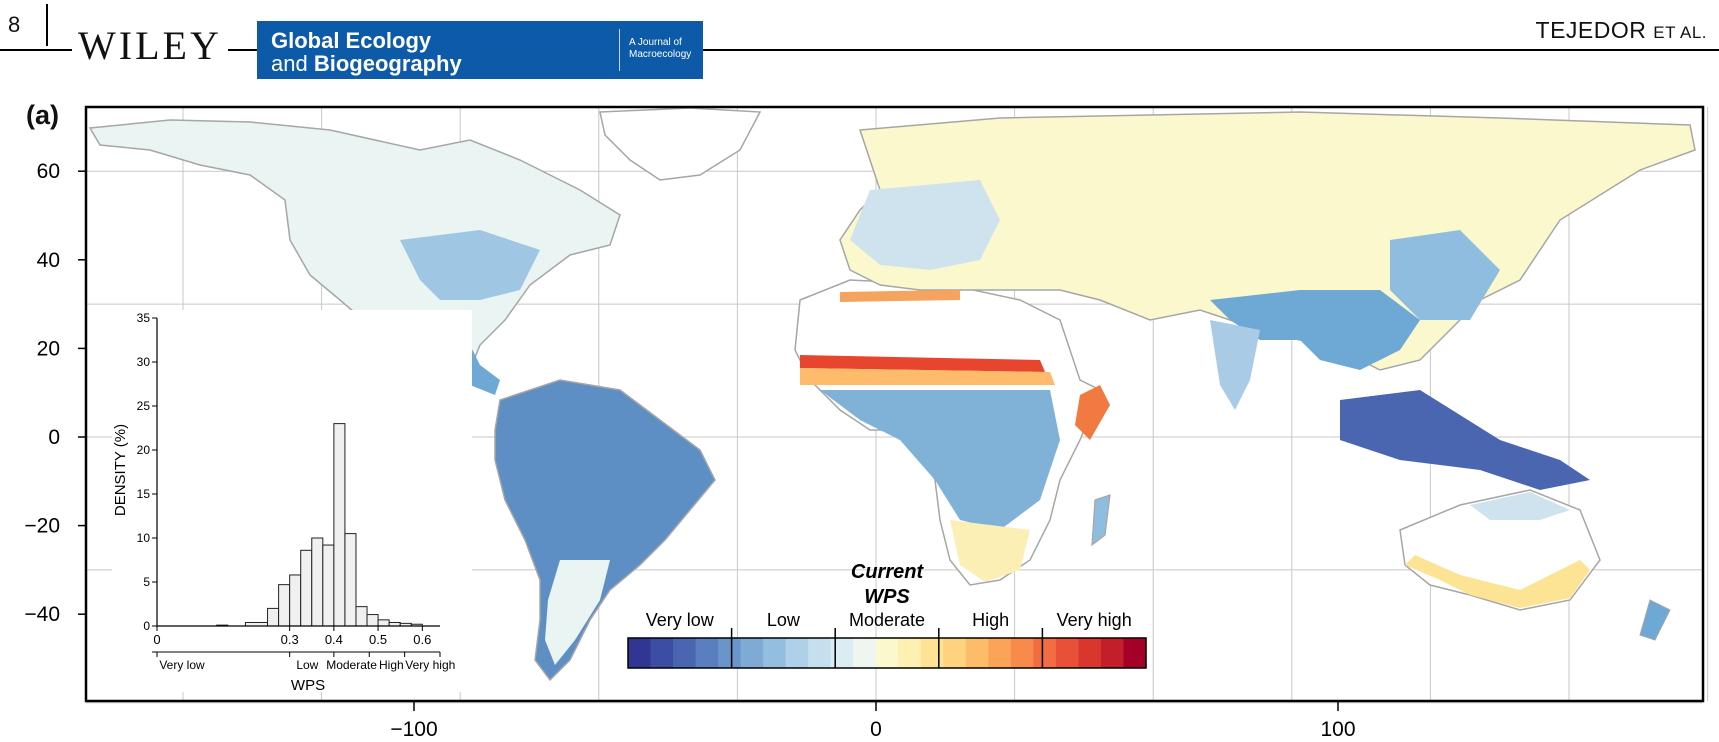 This screenshot has width=1719, height=742. What do you see at coordinates (470, 265) in the screenshot?
I see `land-usa-east` at bounding box center [470, 265].